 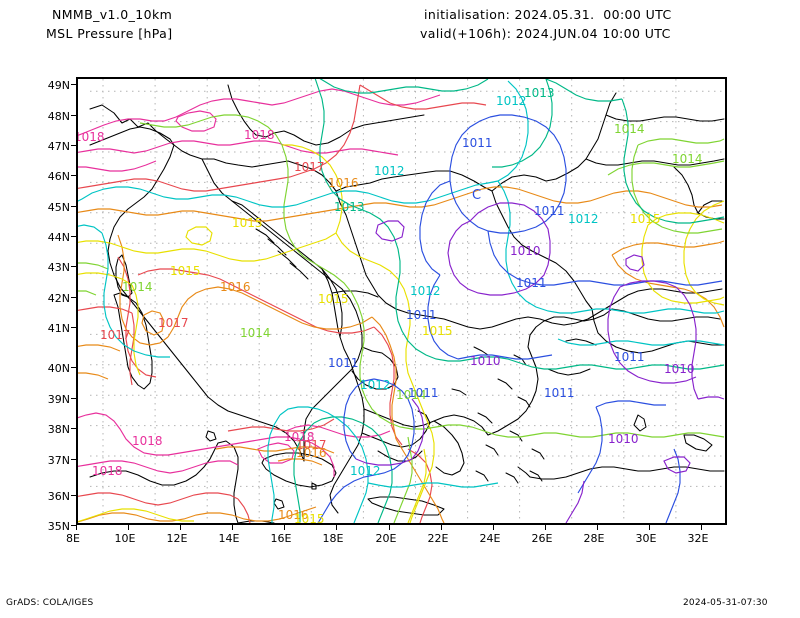 I want to click on x-tick-label: 28E, so click(x=594, y=538).